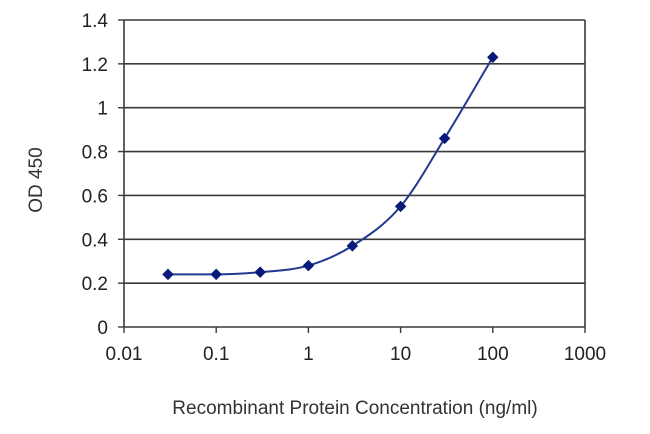 Image resolution: width=650 pixels, height=434 pixels. What do you see at coordinates (95, 284) in the screenshot?
I see `y-tick-label: 0.2` at bounding box center [95, 284].